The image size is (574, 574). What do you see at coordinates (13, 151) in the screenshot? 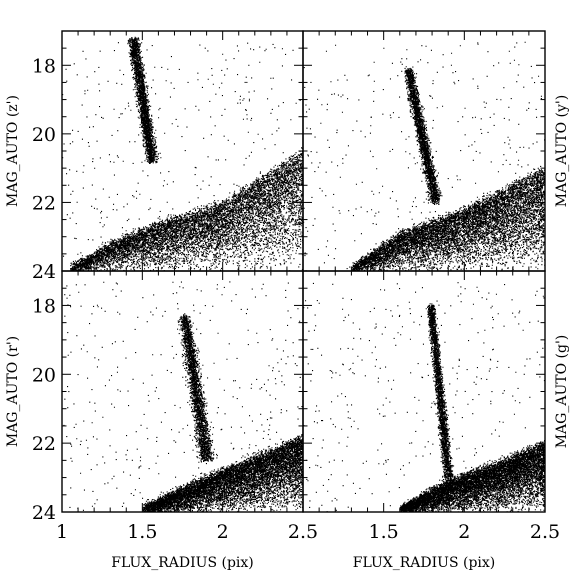
I see `y-axis-label: MAG_AUTO (z')` at bounding box center [13, 151].